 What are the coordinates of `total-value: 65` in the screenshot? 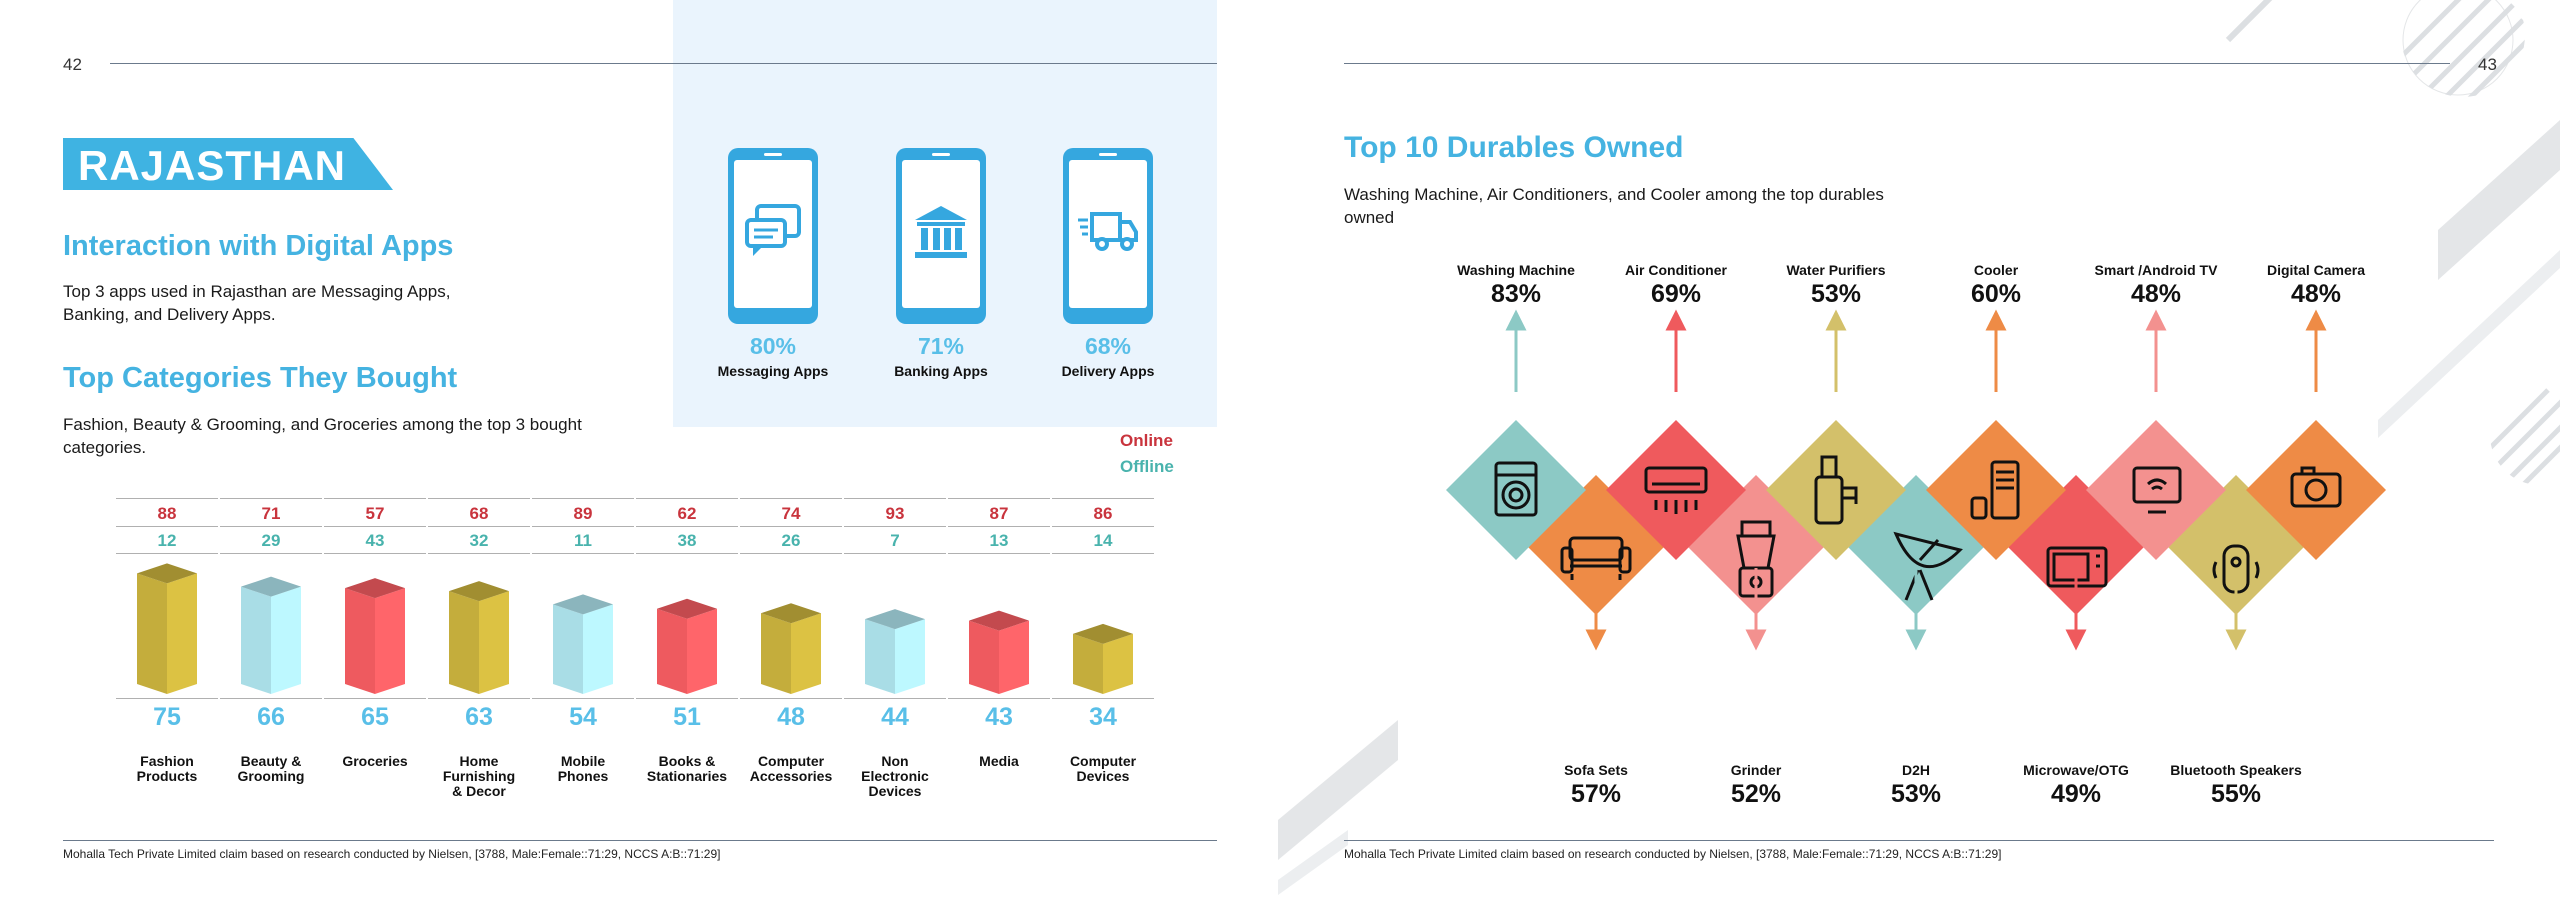 It's located at (375, 717).